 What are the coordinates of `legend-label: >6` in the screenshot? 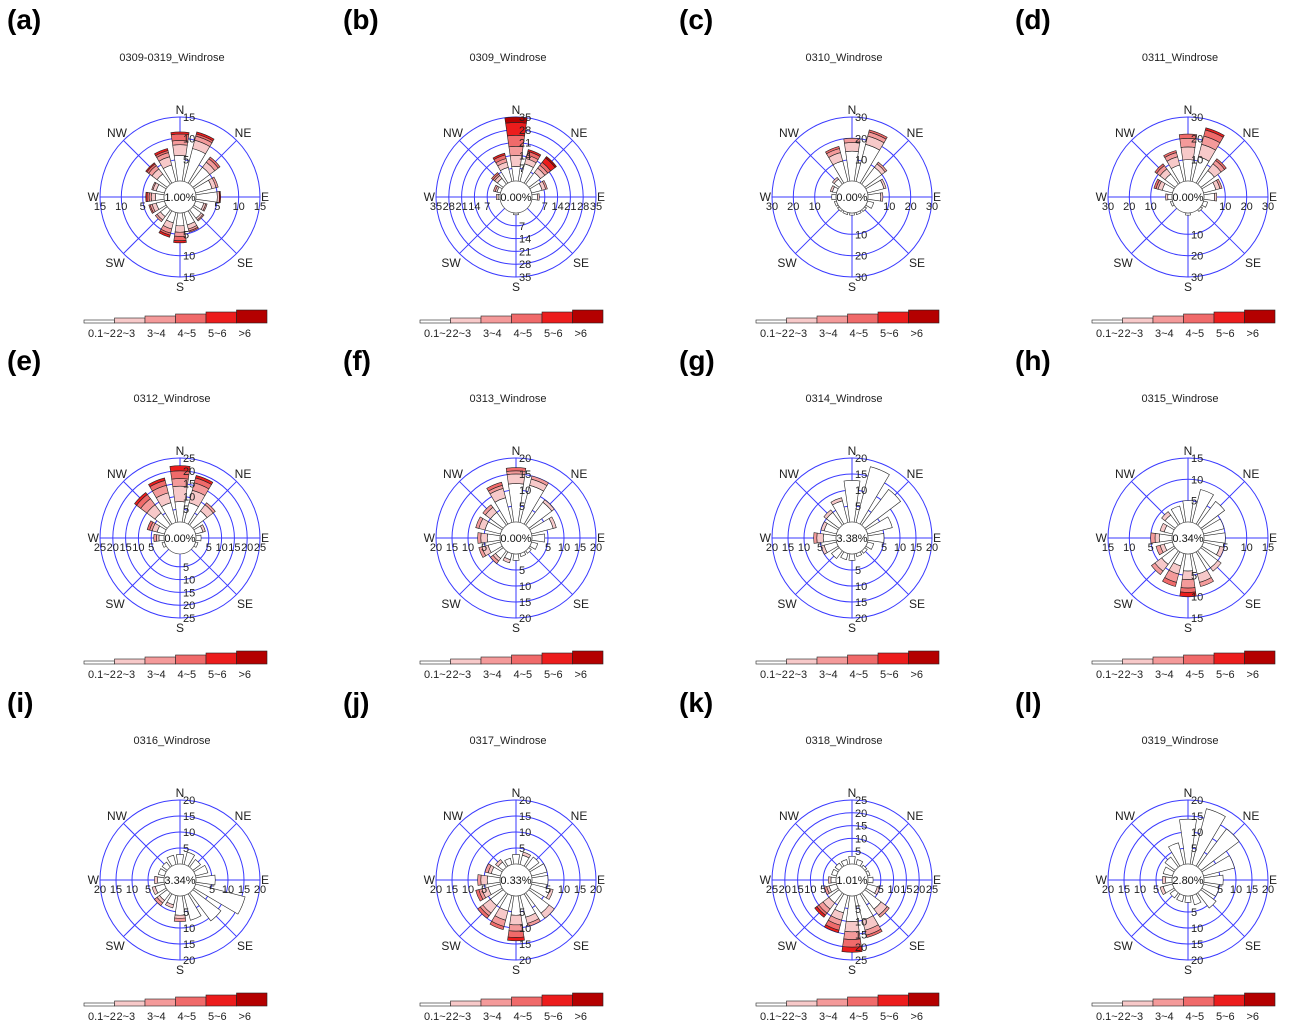 It's located at (245, 334).